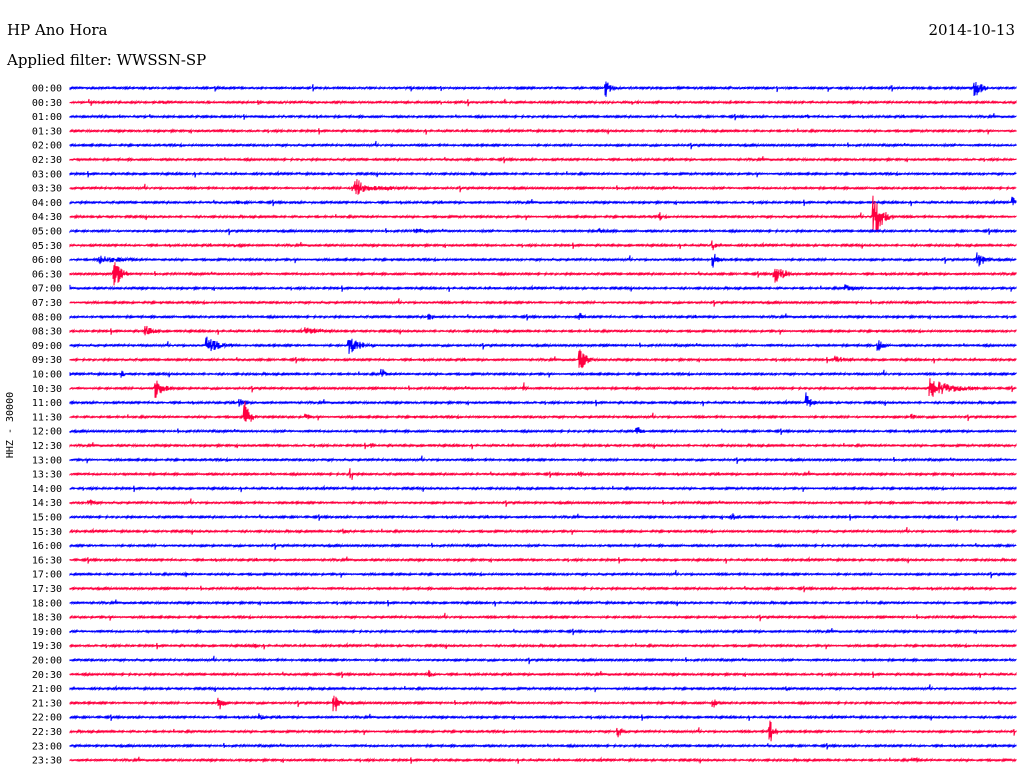  I want to click on row-time-label: 16:00, so click(47, 546).